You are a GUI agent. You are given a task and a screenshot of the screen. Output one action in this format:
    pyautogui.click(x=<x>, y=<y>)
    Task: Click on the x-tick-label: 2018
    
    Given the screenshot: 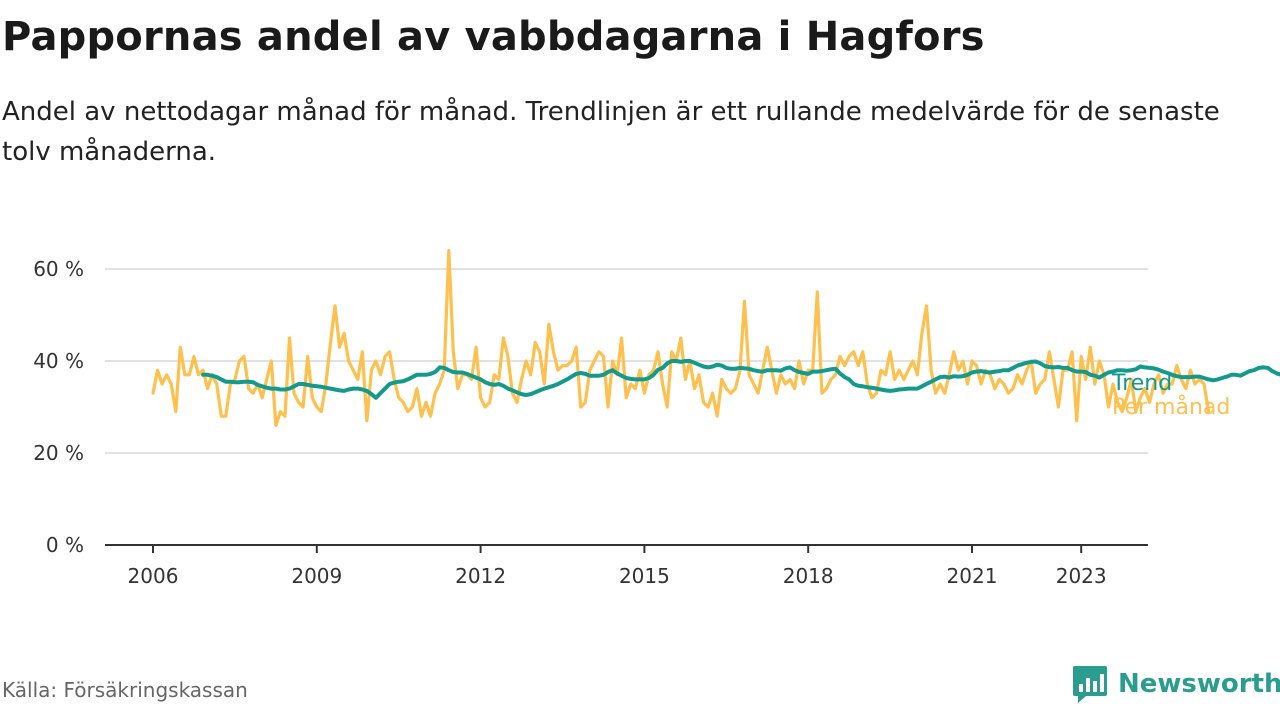 What is the action you would take?
    pyautogui.click(x=808, y=576)
    